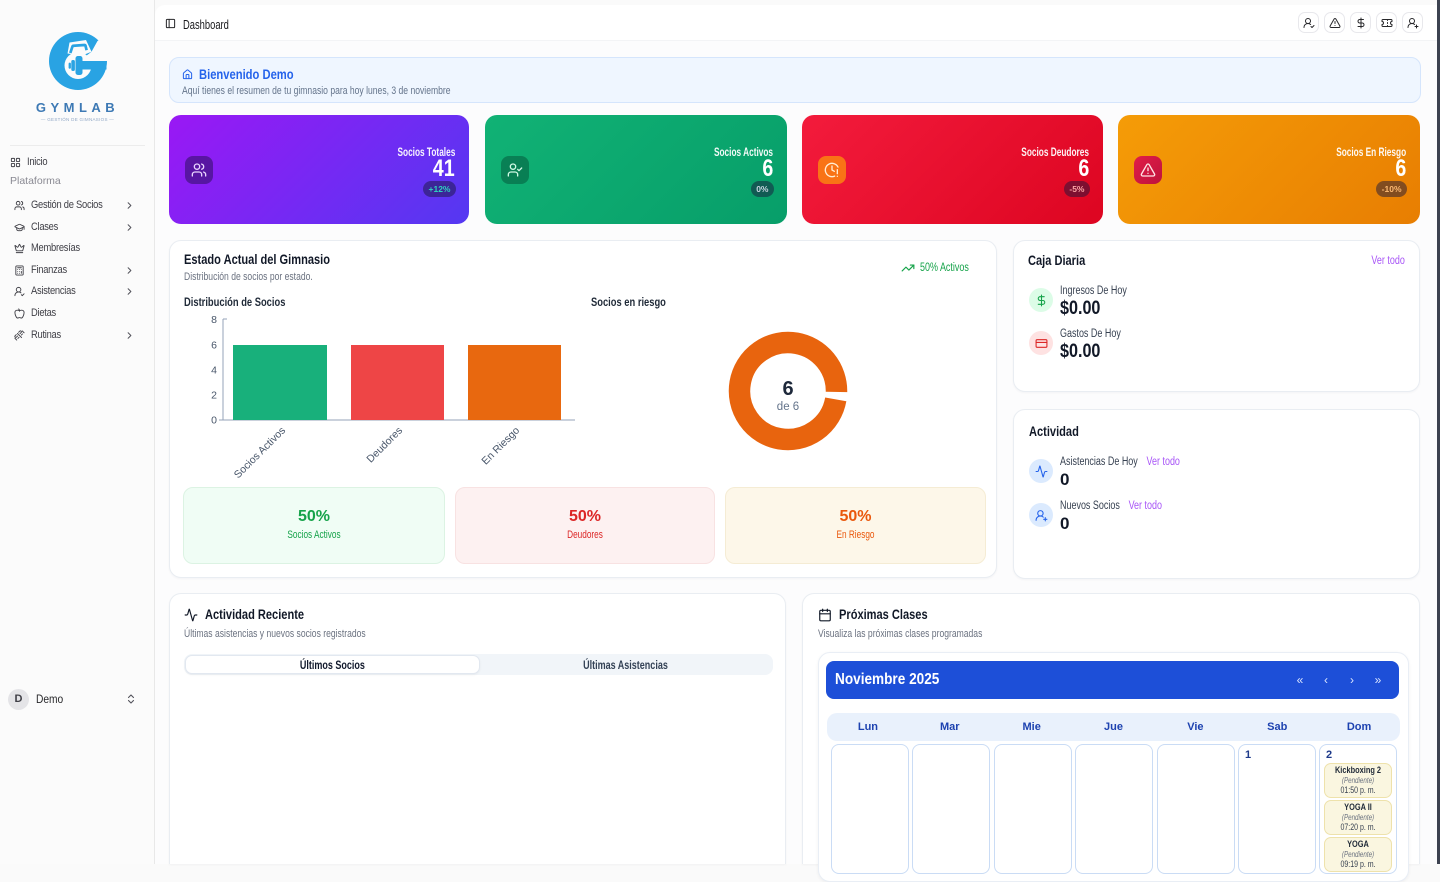  I want to click on svg-text: Socios Activos, so click(260, 453).